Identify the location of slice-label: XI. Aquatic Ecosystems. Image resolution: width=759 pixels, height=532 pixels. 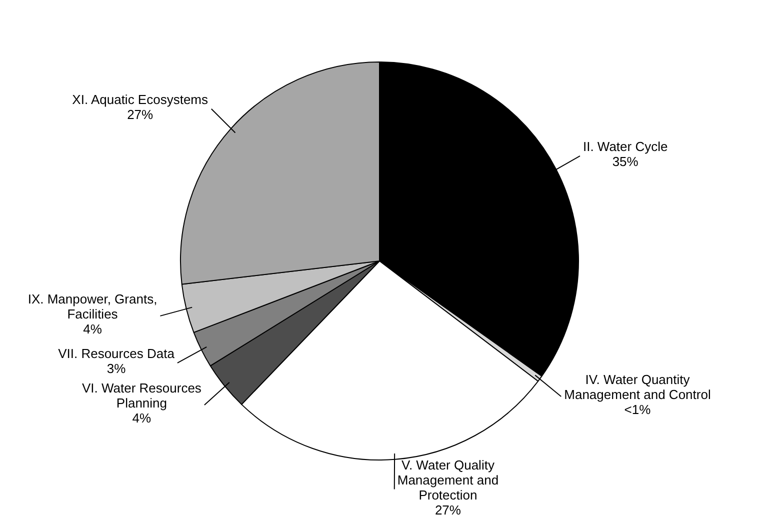
(140, 99).